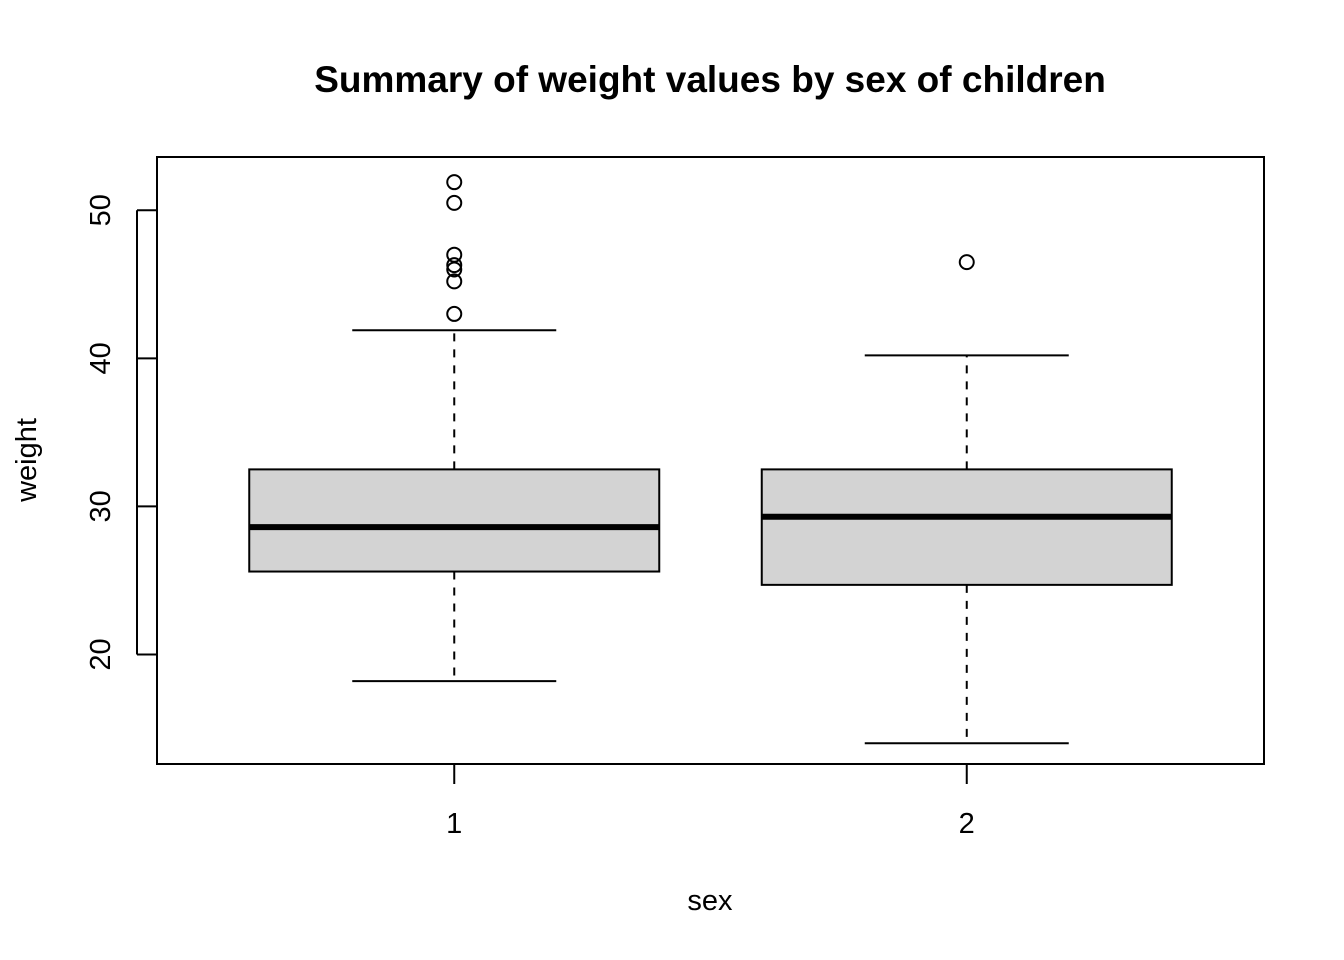  What do you see at coordinates (101, 358) in the screenshot?
I see `y-tick-label: 40` at bounding box center [101, 358].